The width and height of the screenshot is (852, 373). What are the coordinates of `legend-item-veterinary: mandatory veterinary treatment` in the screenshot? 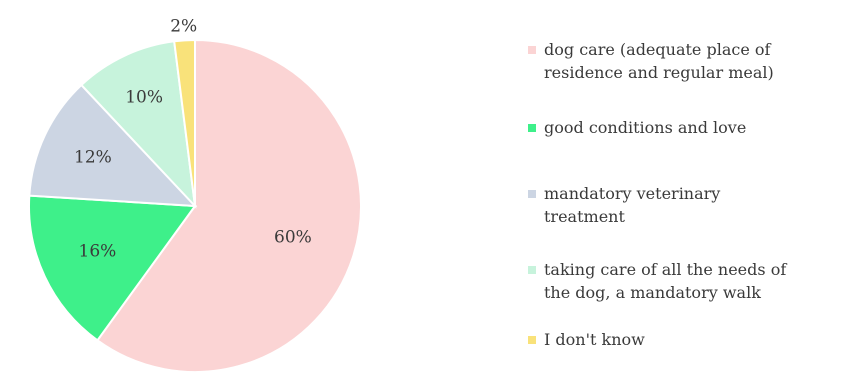 It's located at (688, 205).